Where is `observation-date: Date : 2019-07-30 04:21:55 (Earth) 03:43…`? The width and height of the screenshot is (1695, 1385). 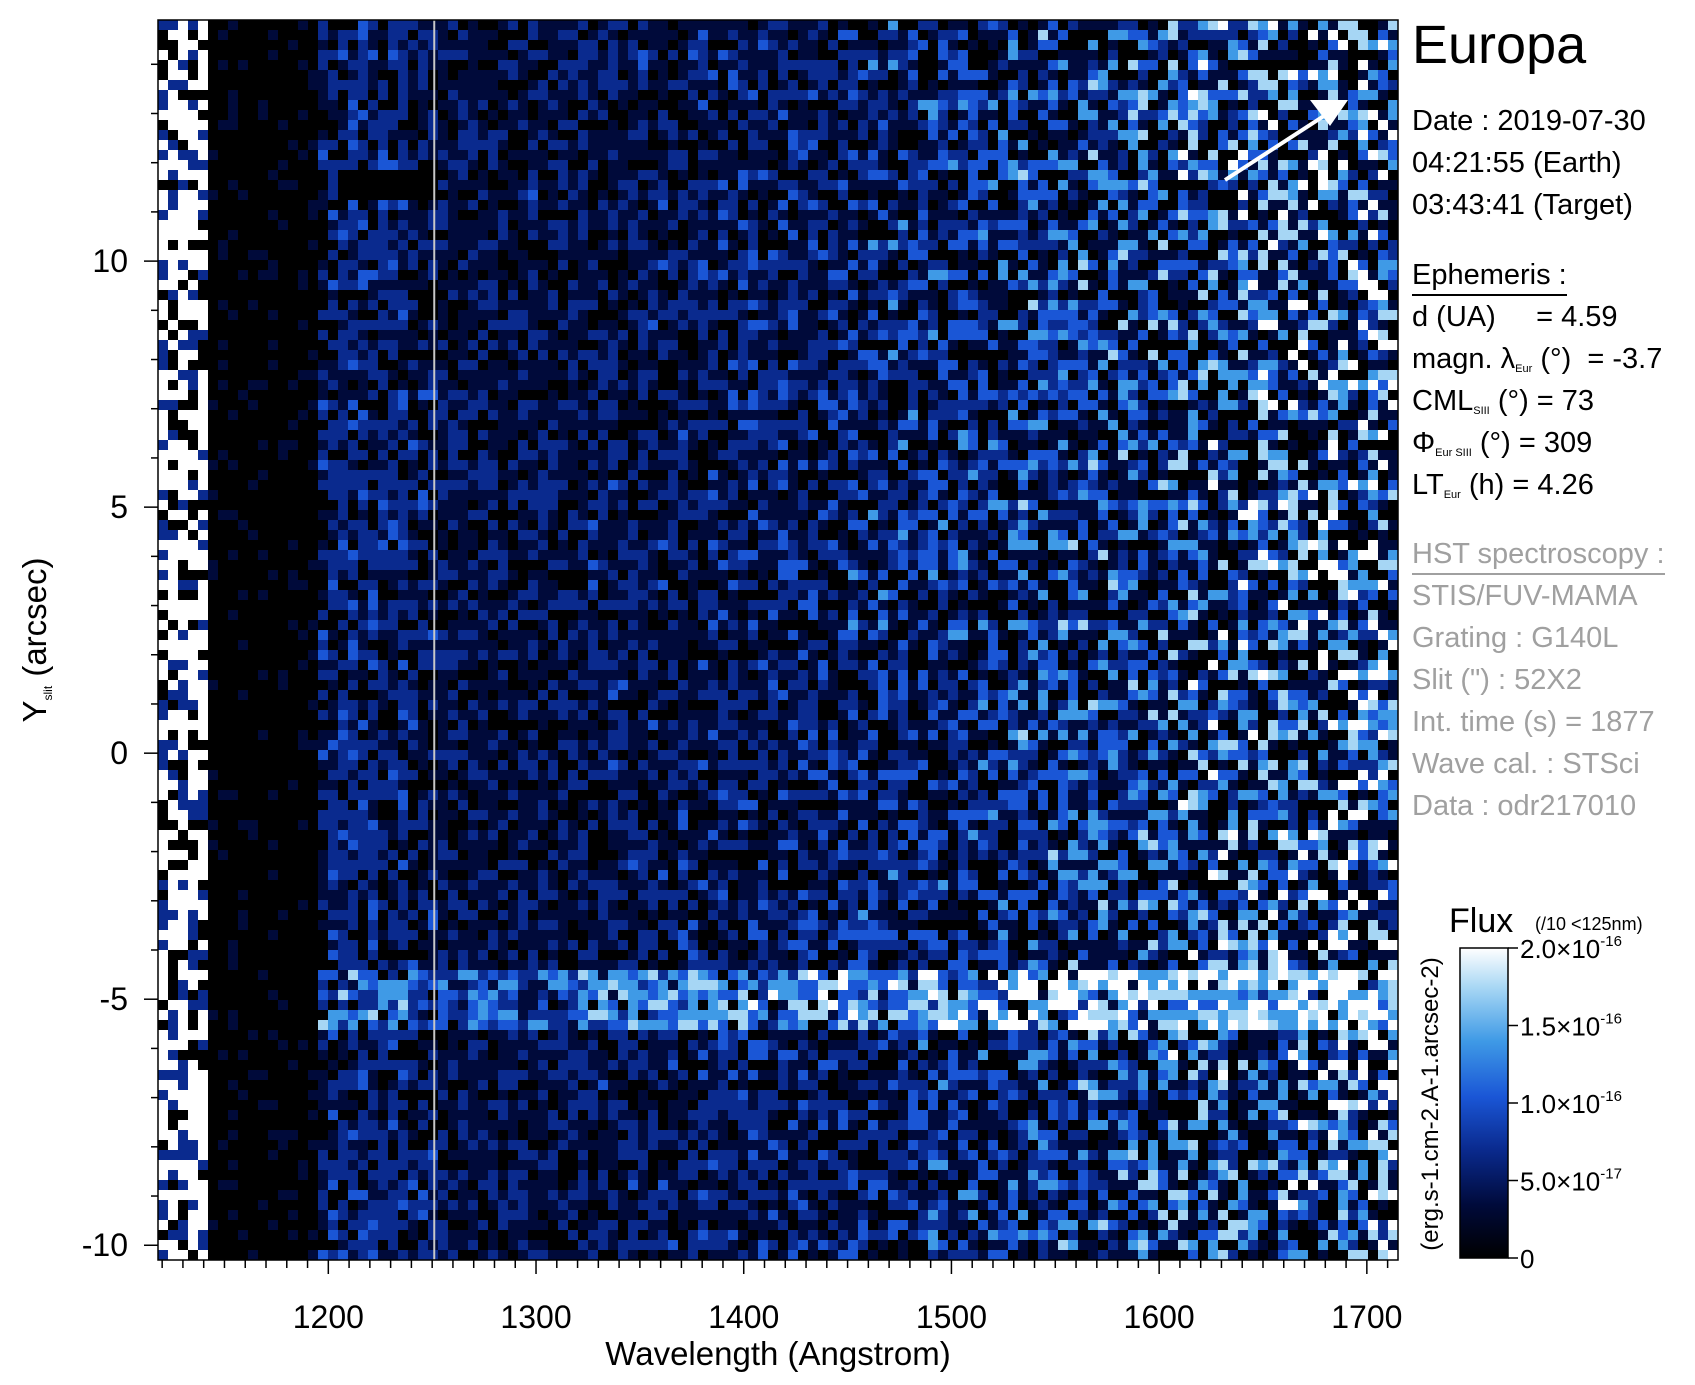
observation-date: Date : 2019-07-30 04:21:55 (Earth) 03:43… is located at coordinates (1529, 163).